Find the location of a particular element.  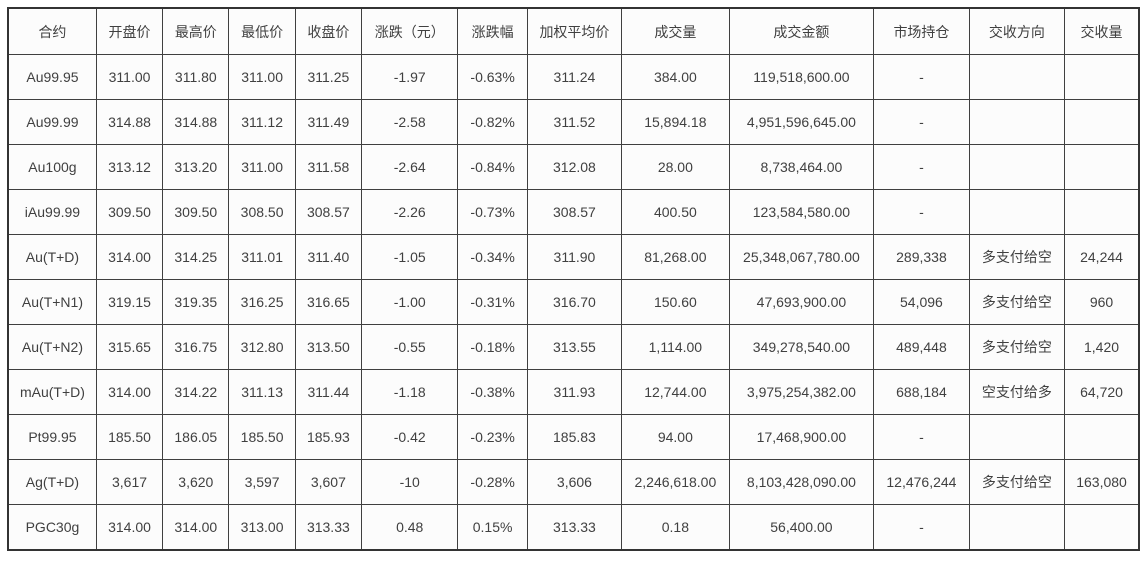

value-cell: 12,744.00 is located at coordinates (675, 392).